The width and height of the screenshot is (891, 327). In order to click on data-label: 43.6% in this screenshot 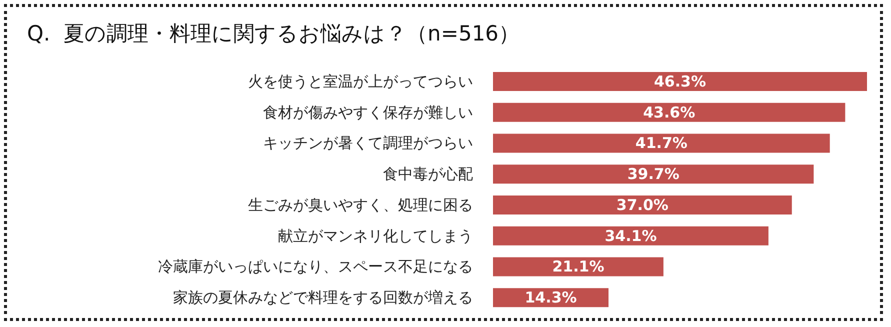, I will do `click(669, 112)`.